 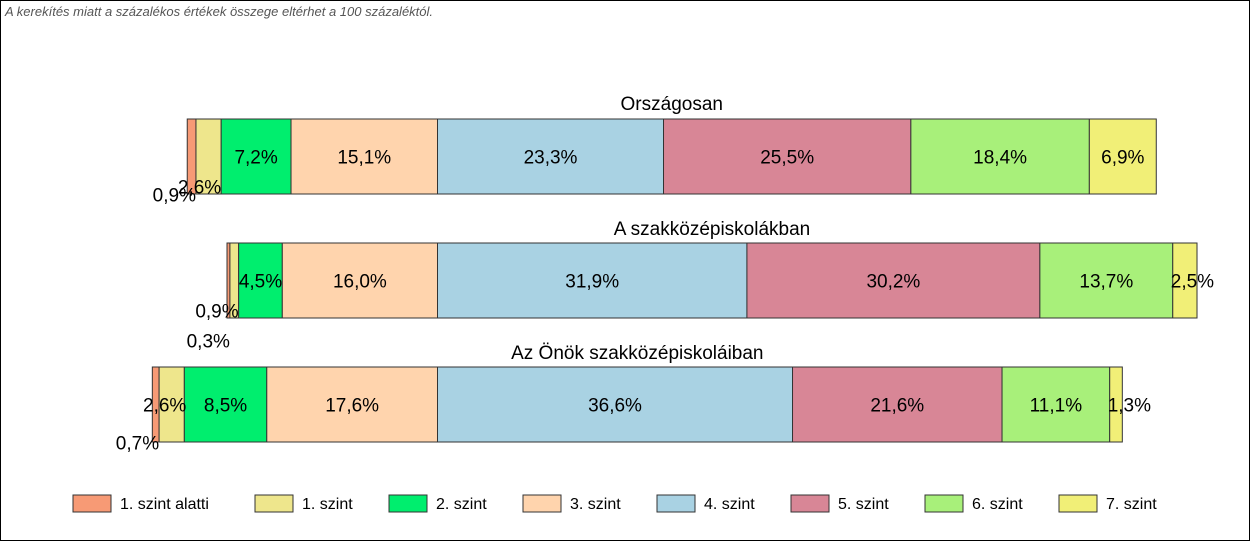 What do you see at coordinates (1131, 504) in the screenshot?
I see `legend-label: 7. szint` at bounding box center [1131, 504].